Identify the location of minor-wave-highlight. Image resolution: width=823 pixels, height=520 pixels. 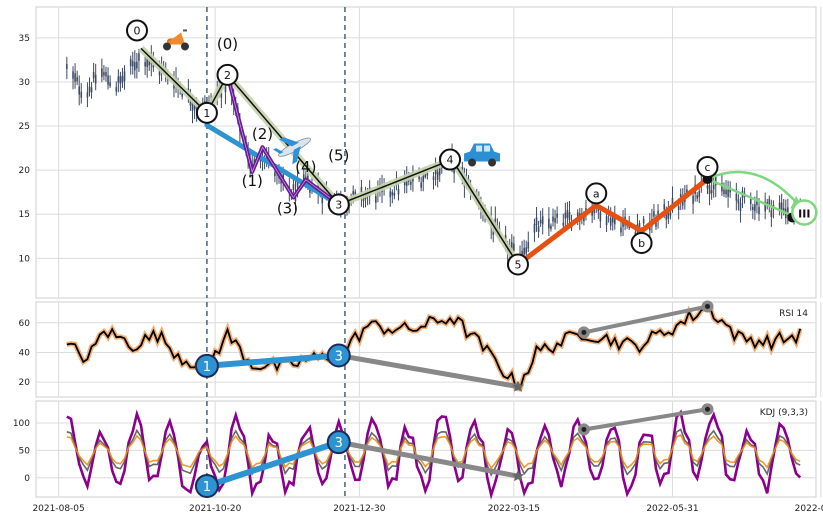
(283, 139).